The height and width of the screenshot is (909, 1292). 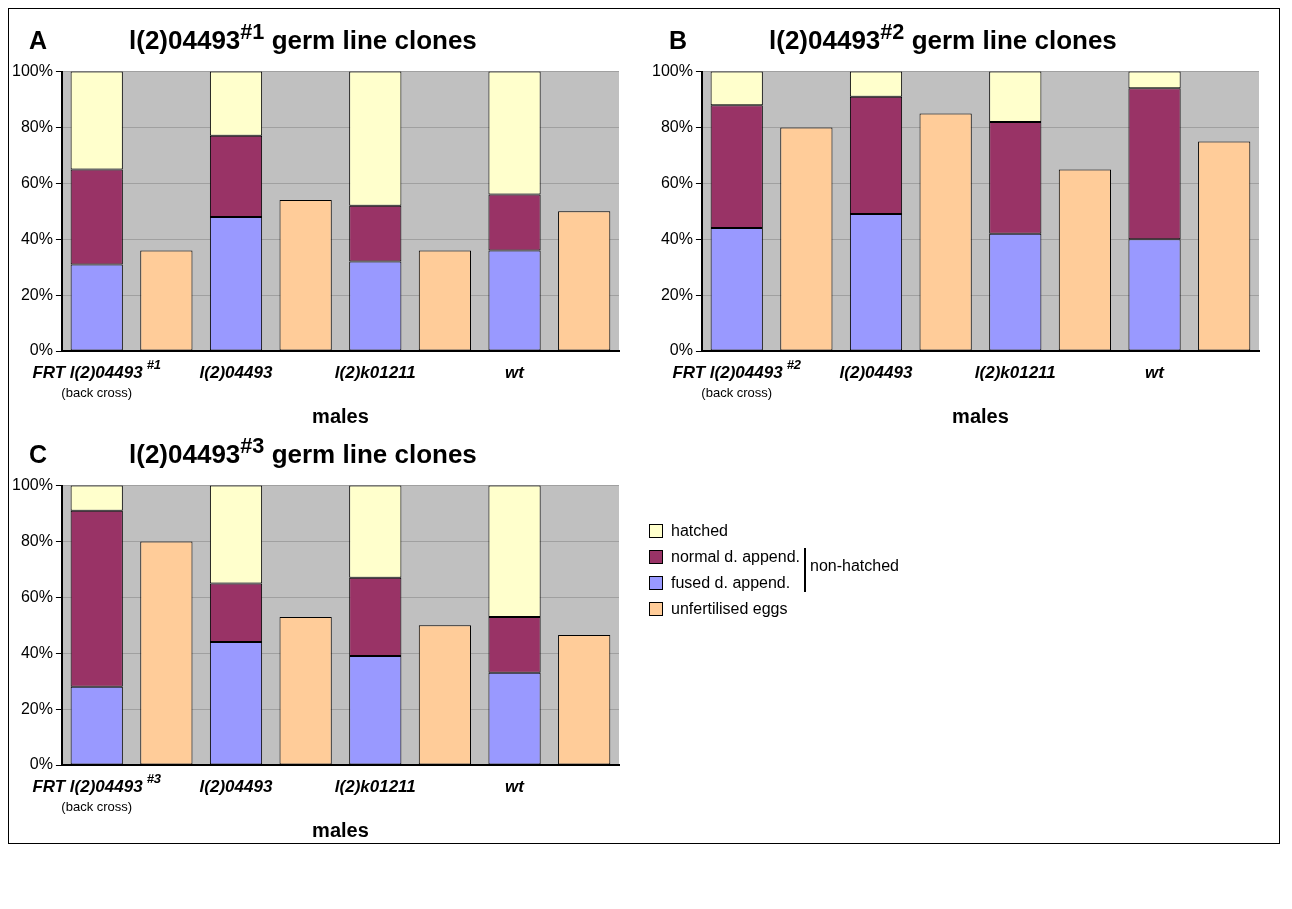 What do you see at coordinates (943, 37) in the screenshot?
I see `chart-title: l(2)04493$^{#2}$ germ line clones` at bounding box center [943, 37].